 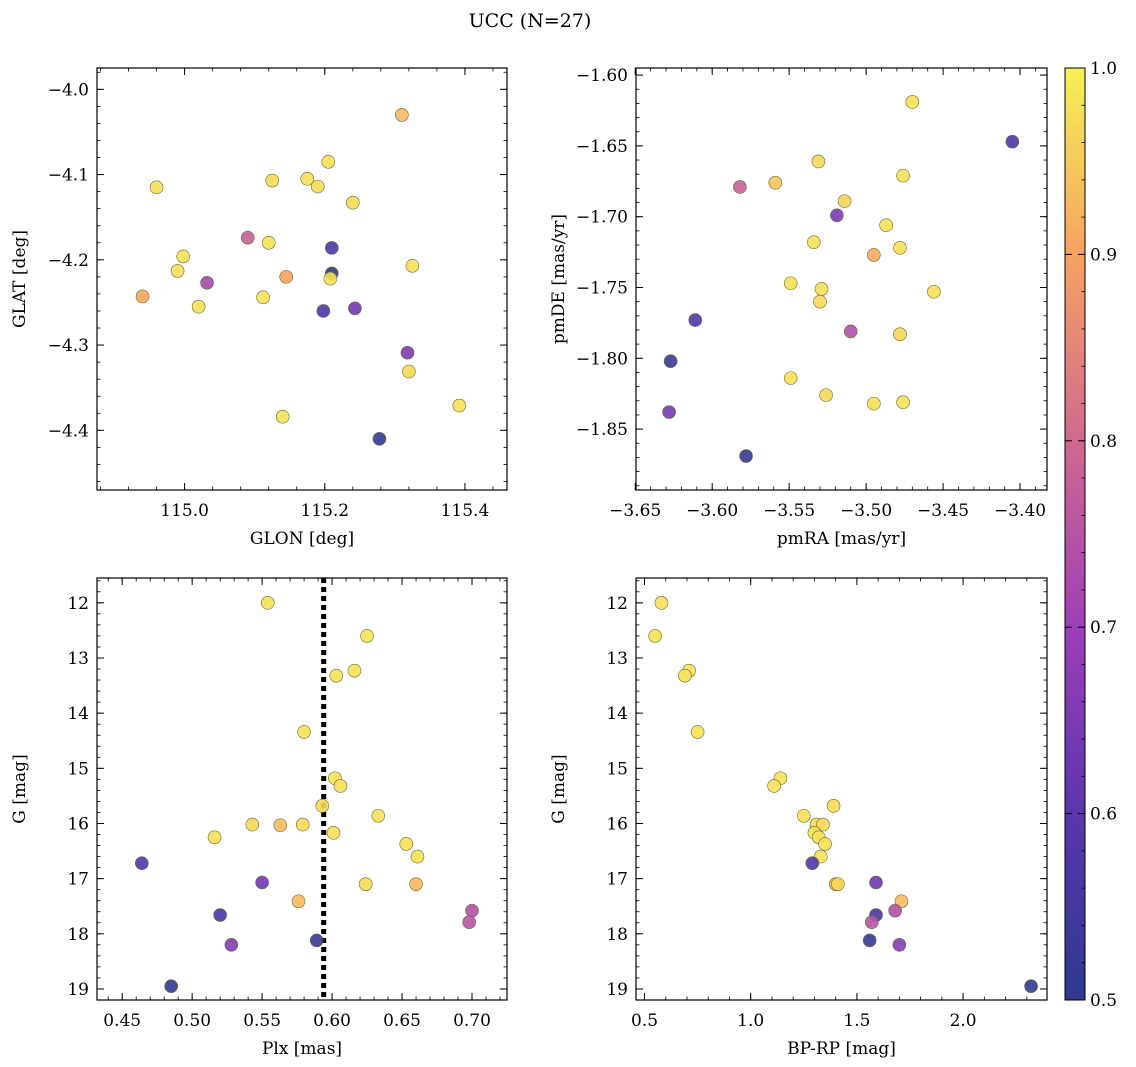 I want to click on y-tick-label: −1.70, so click(x=602, y=218).